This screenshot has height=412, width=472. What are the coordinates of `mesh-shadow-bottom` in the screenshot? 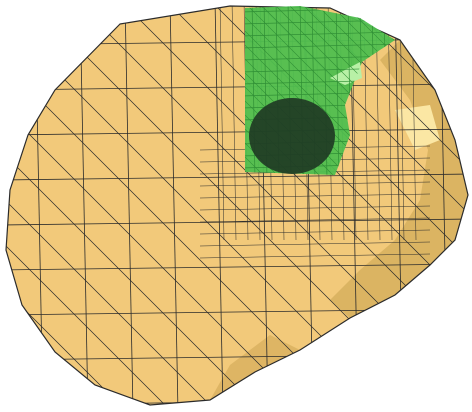 It's located at (255, 367).